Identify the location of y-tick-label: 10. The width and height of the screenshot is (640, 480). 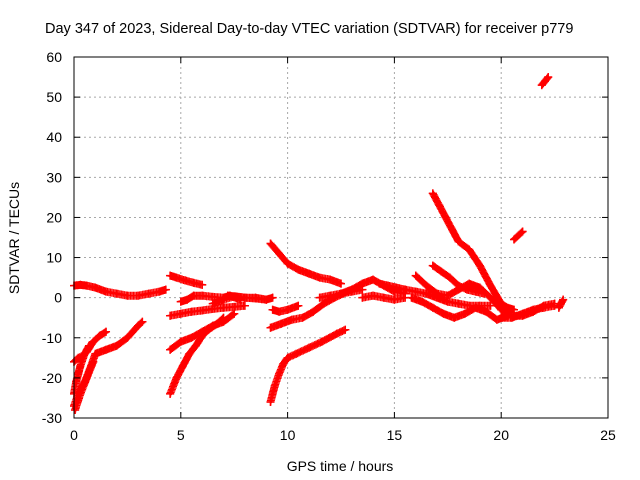
(54, 258).